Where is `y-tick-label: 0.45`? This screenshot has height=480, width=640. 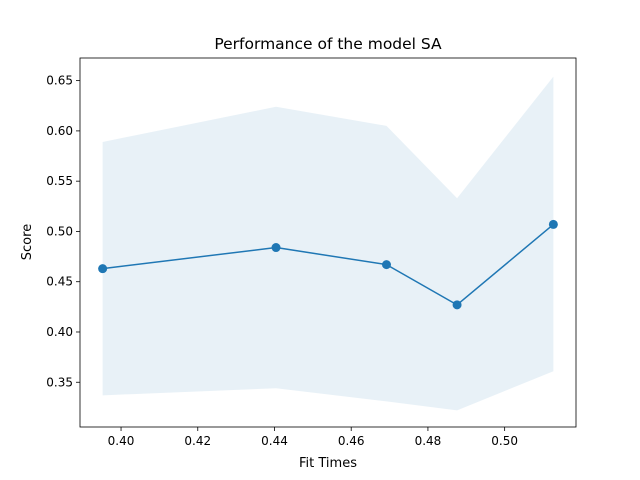 y-tick-label: 0.45 is located at coordinates (59, 282).